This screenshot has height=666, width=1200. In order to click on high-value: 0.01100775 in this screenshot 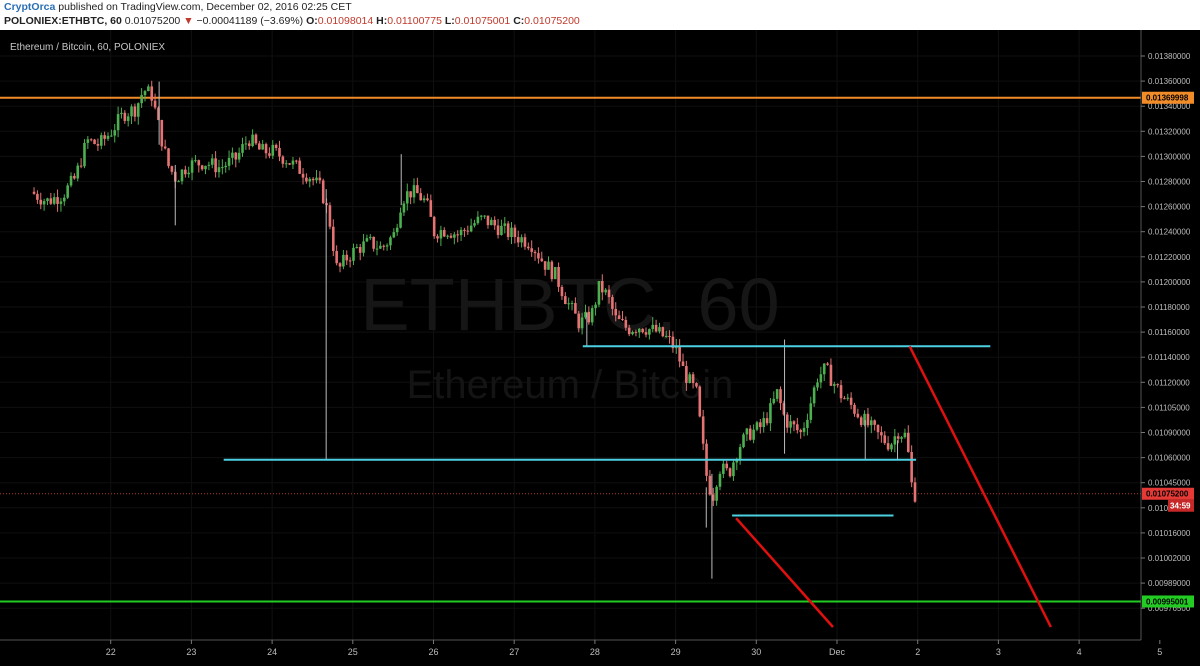, I will do `click(414, 21)`.